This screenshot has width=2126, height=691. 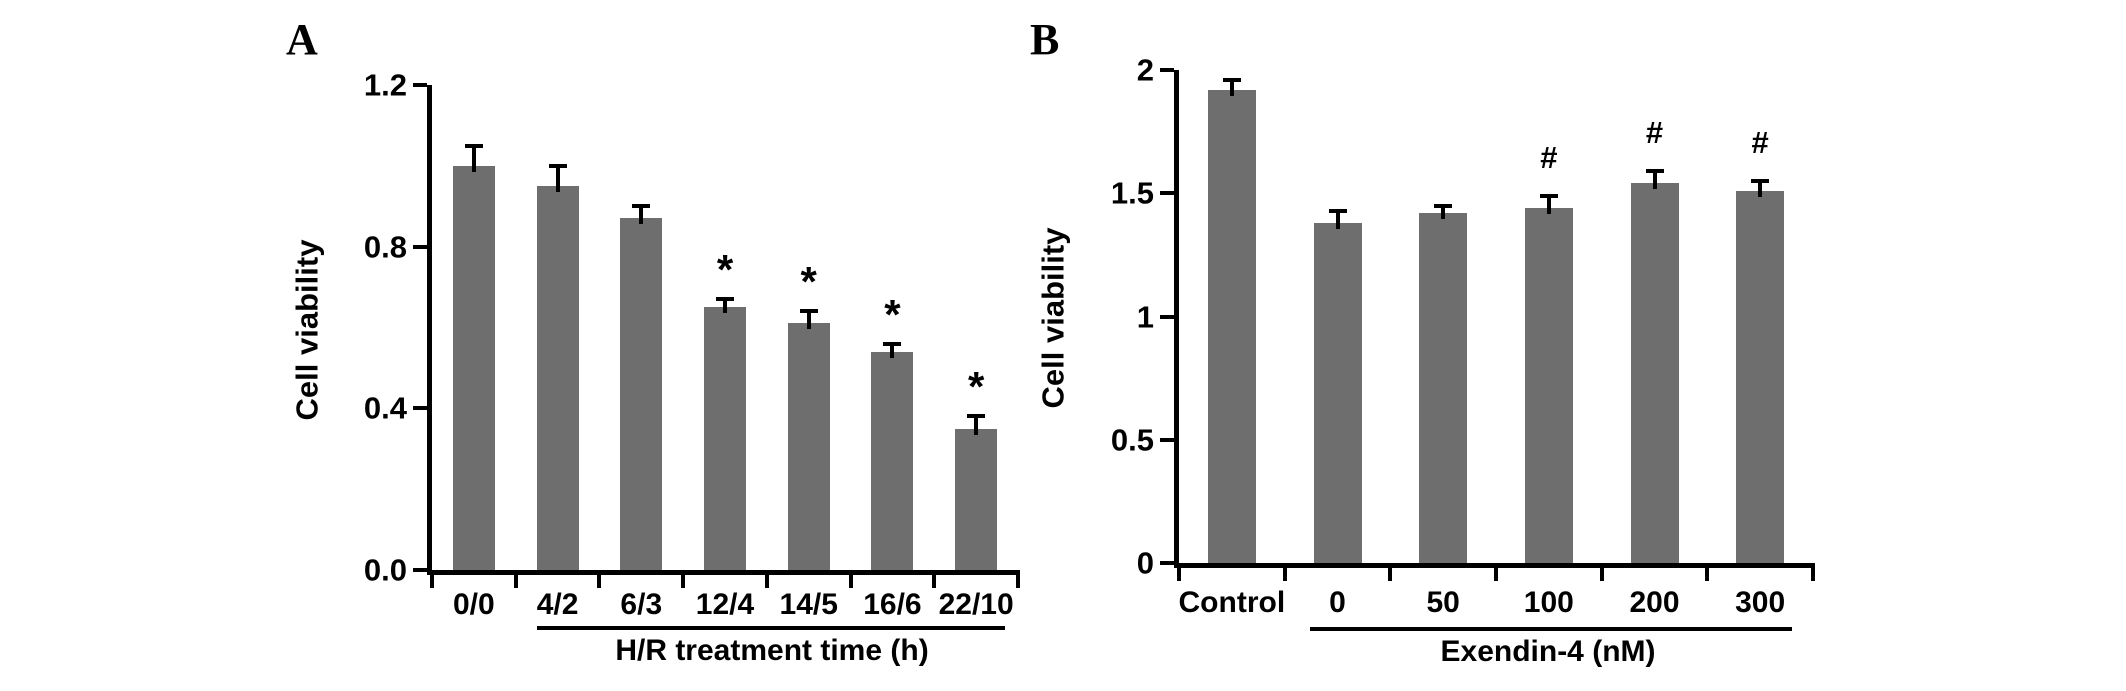 What do you see at coordinates (1132, 440) in the screenshot?
I see `y-tick-label: 0.5` at bounding box center [1132, 440].